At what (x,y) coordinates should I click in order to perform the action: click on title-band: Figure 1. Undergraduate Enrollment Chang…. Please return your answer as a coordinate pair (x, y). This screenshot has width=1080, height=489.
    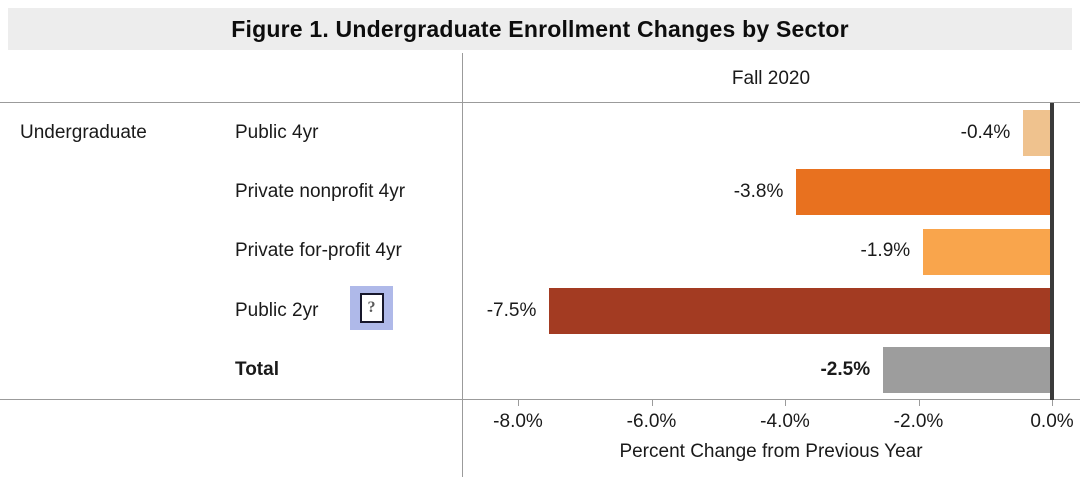
    Looking at the image, I should click on (540, 29).